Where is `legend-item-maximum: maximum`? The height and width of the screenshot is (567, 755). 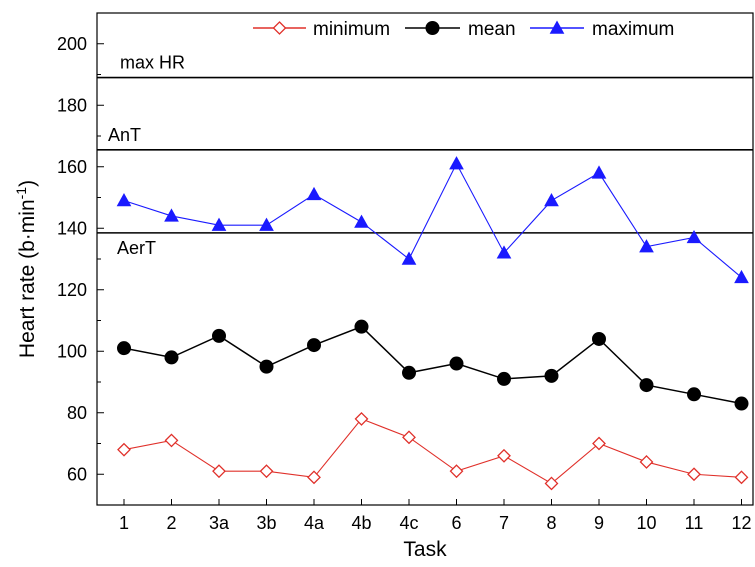 legend-item-maximum: maximum is located at coordinates (602, 29).